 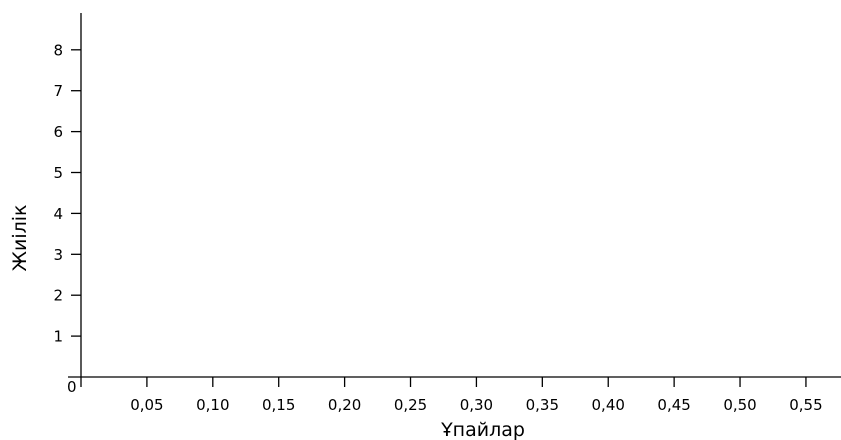 What do you see at coordinates (542, 405) in the screenshot?
I see `x-tick-label: 0,35` at bounding box center [542, 405].